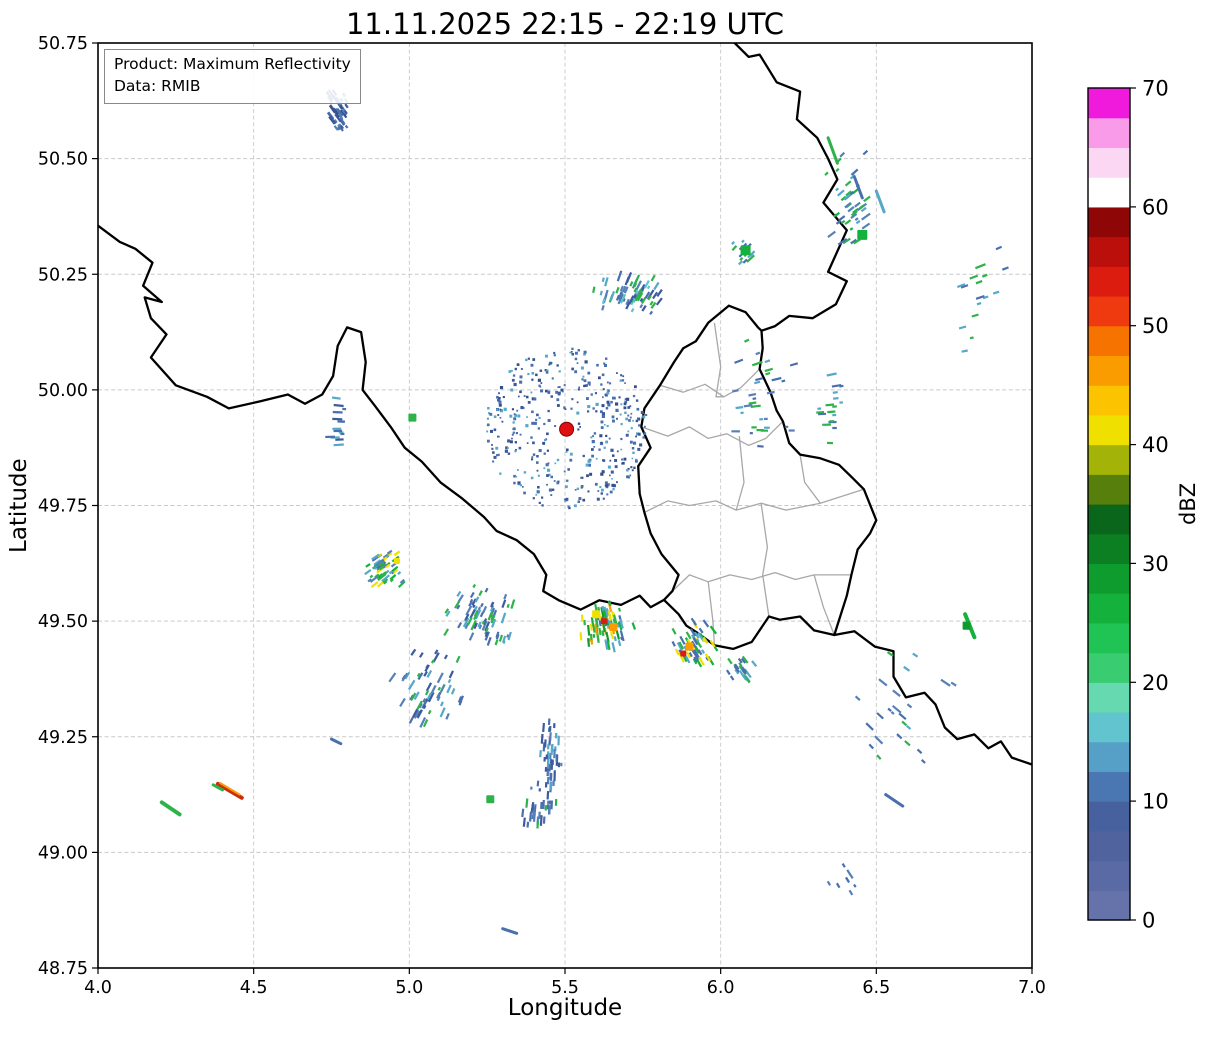 The image size is (1219, 1040). What do you see at coordinates (567, 429) in the screenshot?
I see `radar-marker` at bounding box center [567, 429].